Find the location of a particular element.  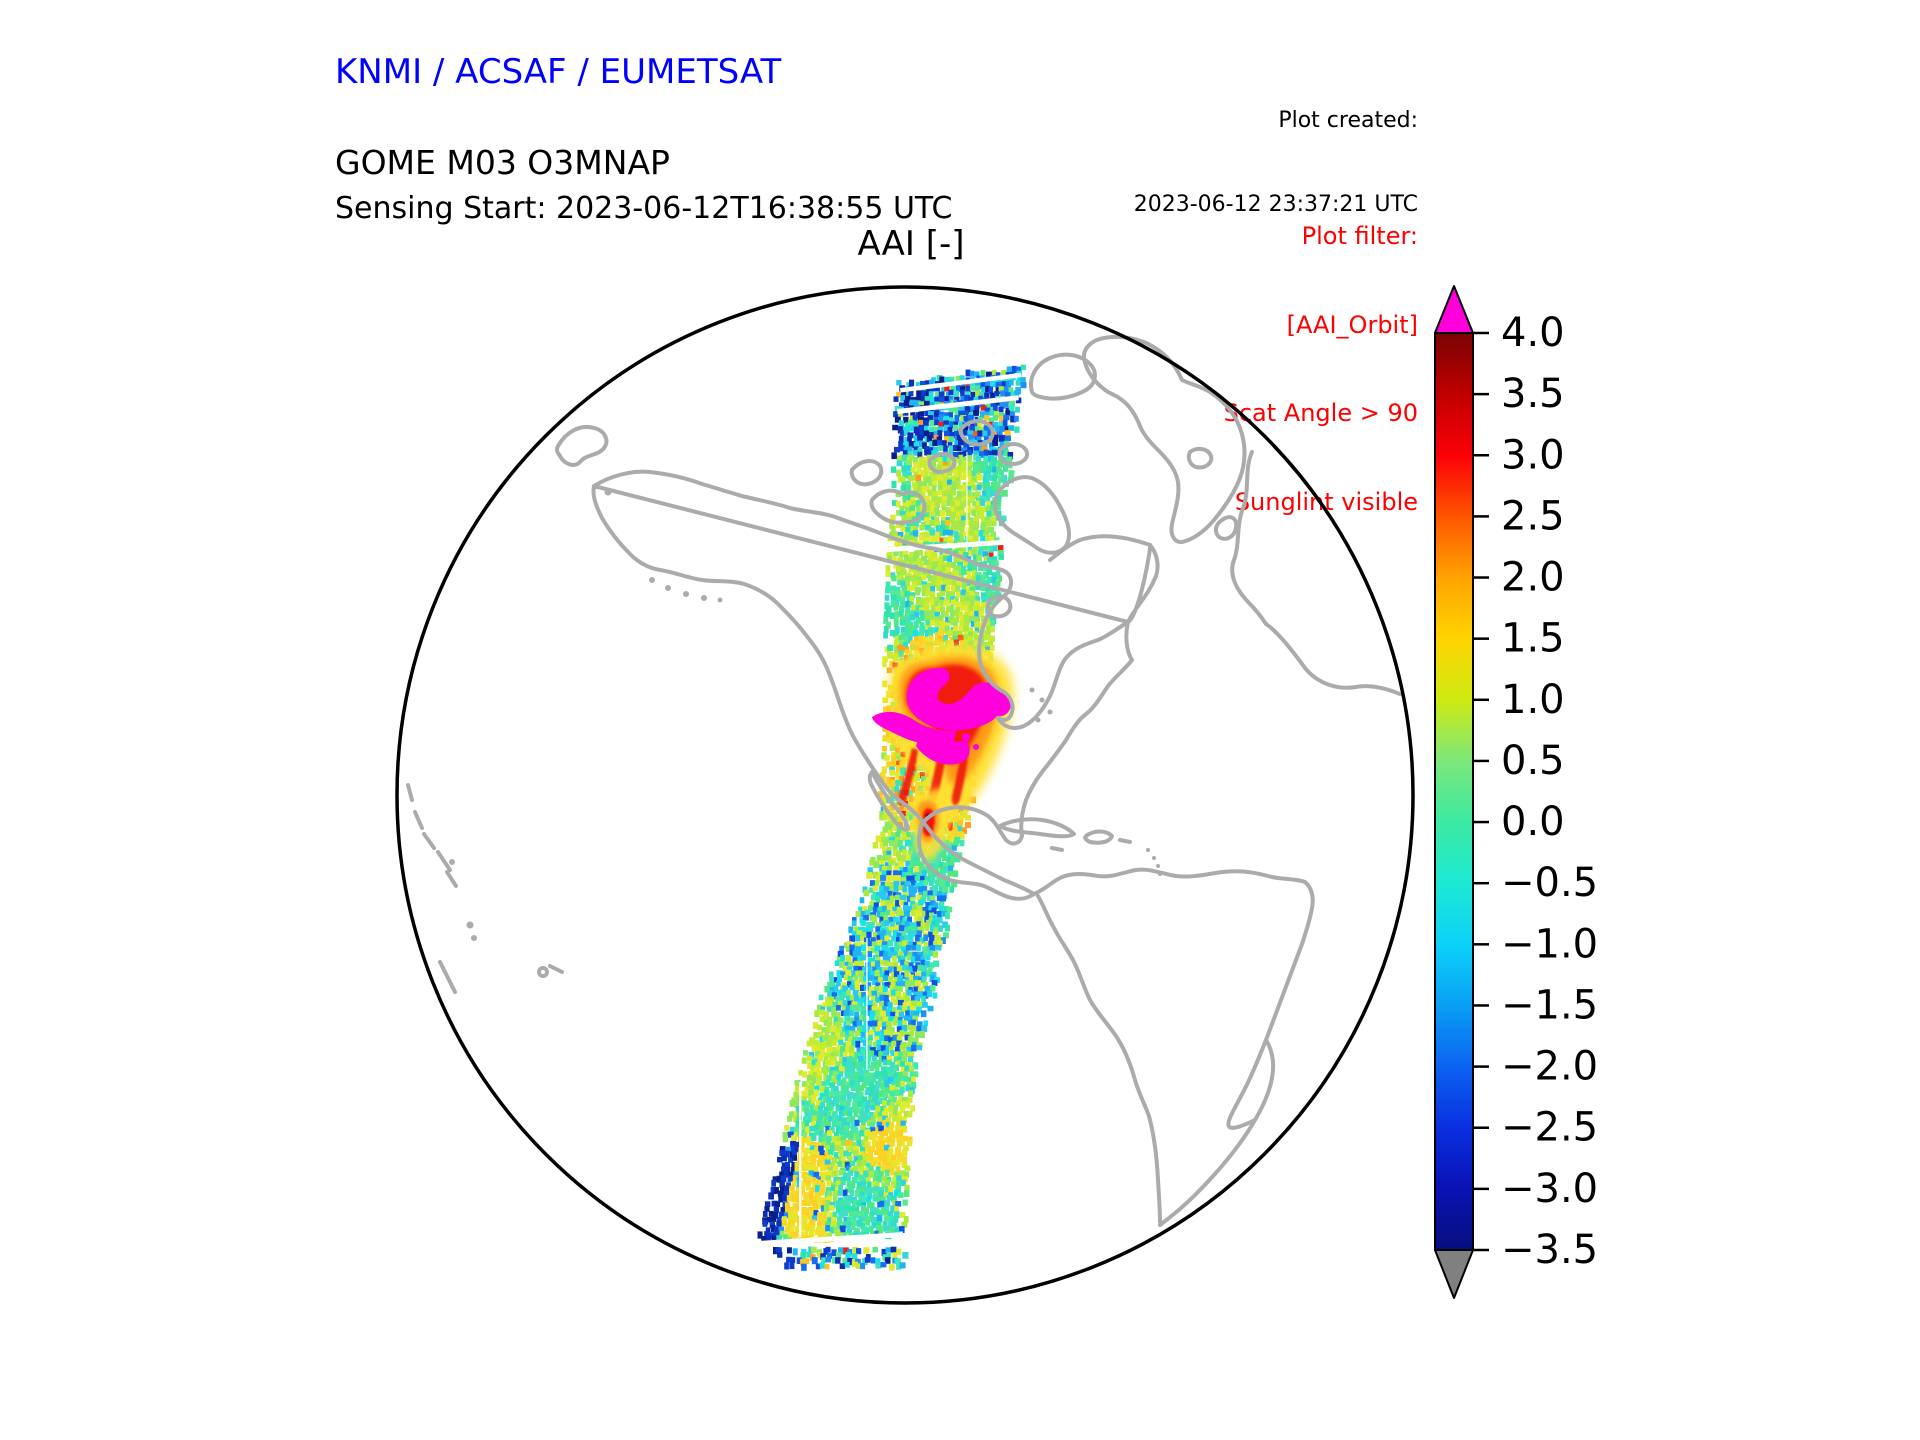

colorbar-tick-label: 0.0 is located at coordinates (1533, 822).